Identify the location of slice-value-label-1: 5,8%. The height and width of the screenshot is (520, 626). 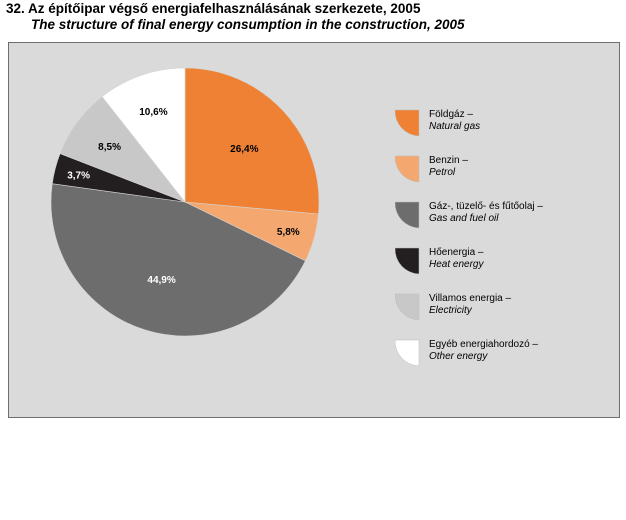
(288, 232).